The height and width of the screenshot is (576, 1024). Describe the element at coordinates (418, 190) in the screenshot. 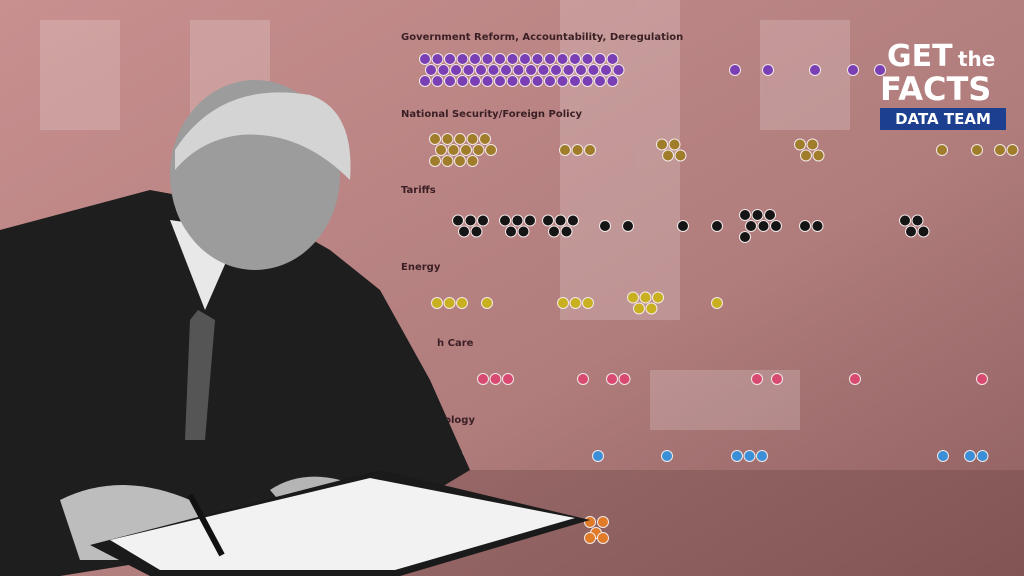

I see `category-label: Tariffs` at that location.